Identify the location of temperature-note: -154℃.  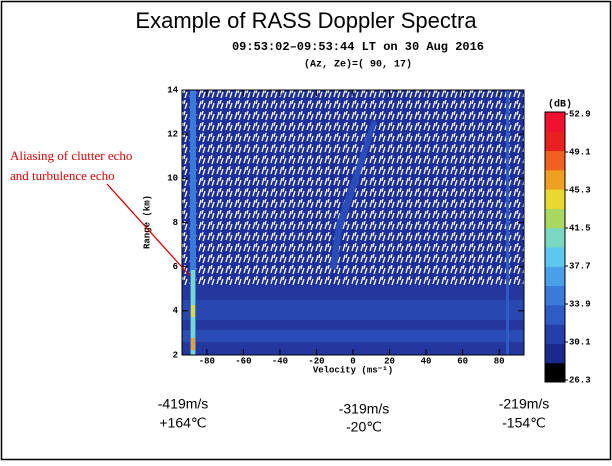
(524, 423).